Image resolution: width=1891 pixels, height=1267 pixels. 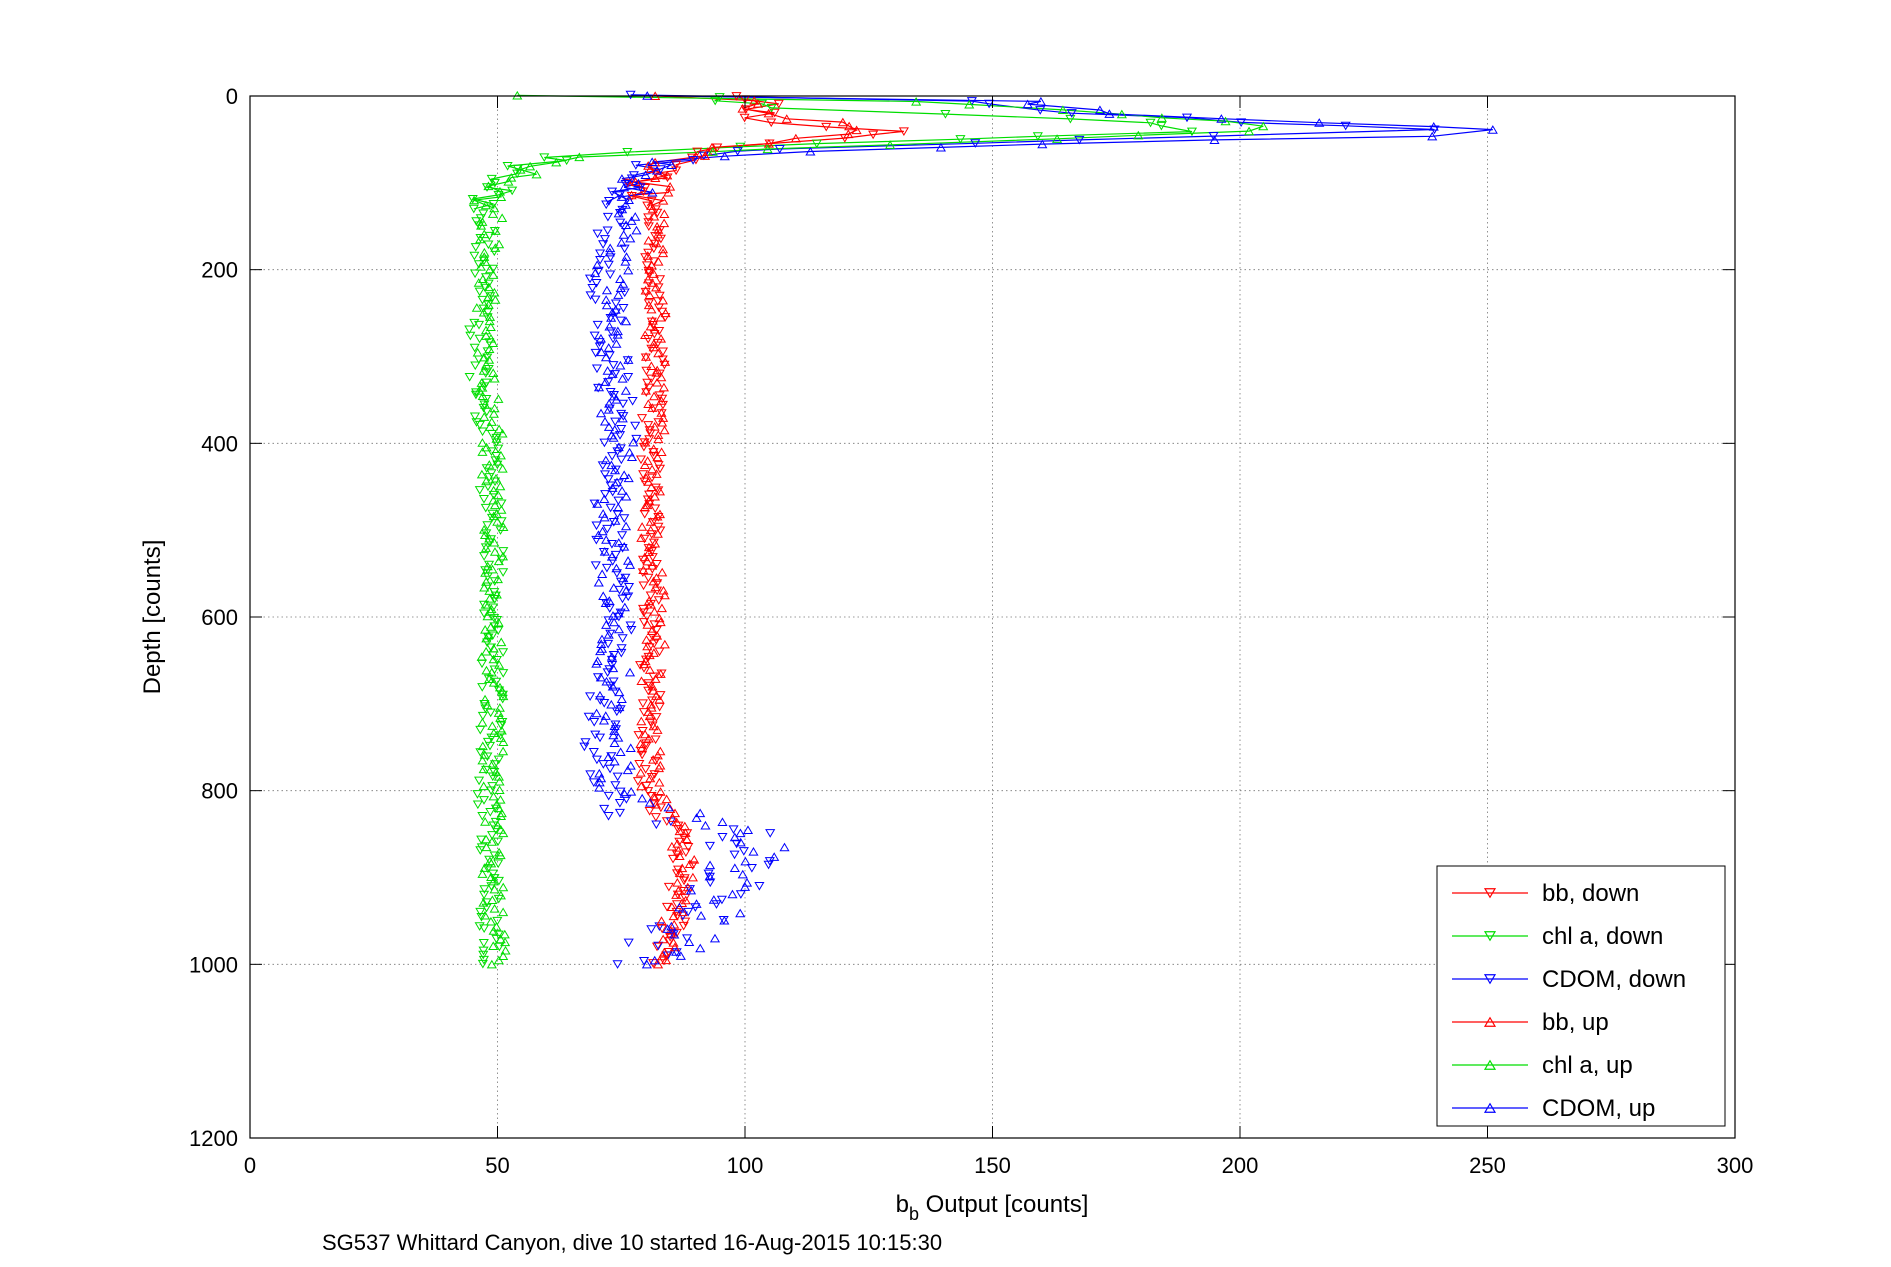 What do you see at coordinates (1542, 1065) in the screenshot?
I see `legend-entry: chl a, up` at bounding box center [1542, 1065].